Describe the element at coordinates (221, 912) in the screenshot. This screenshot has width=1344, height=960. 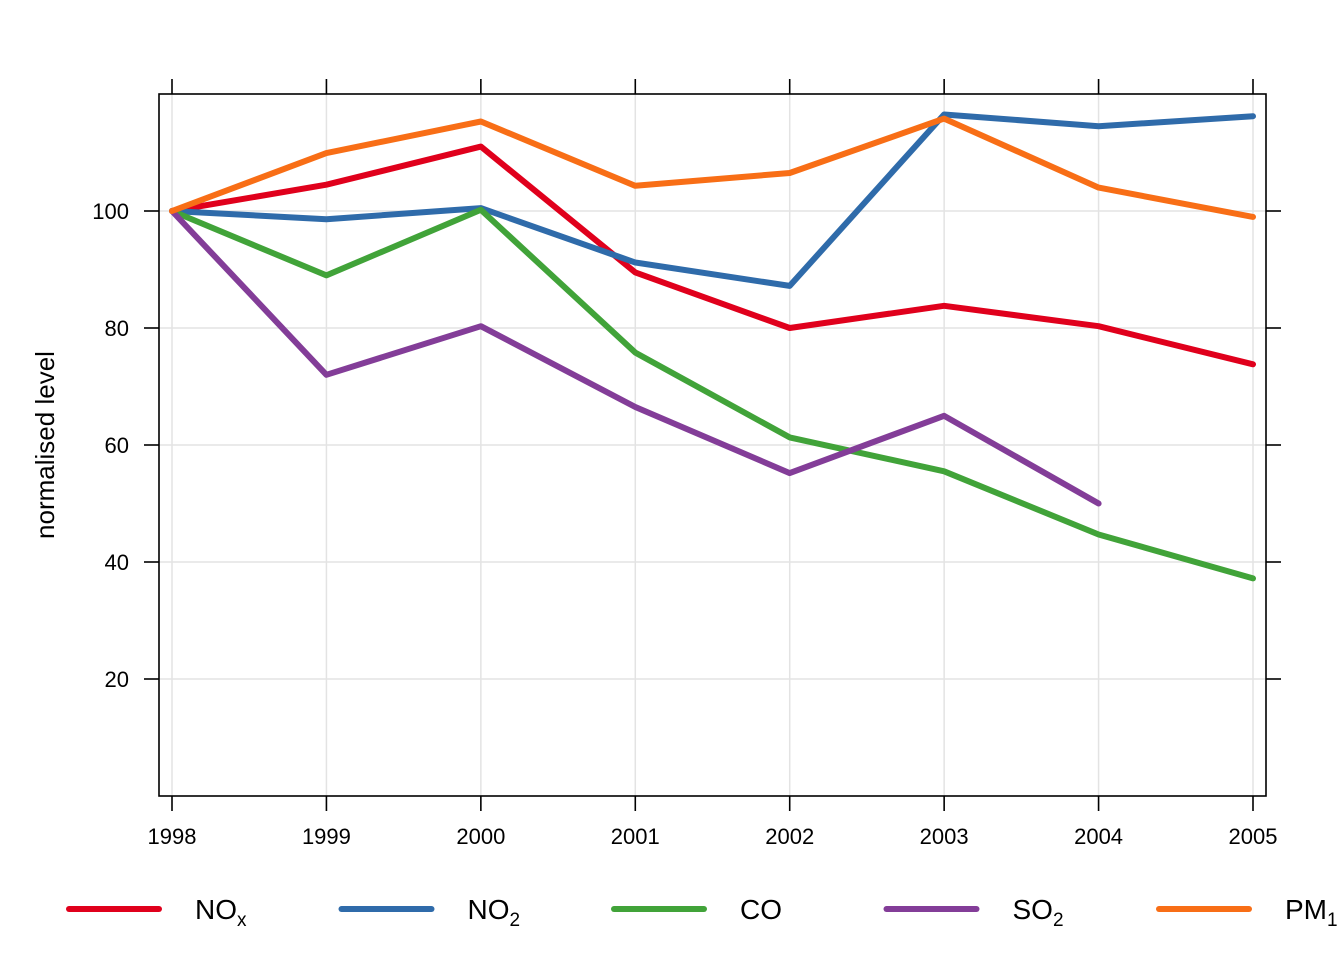
I see `legend-label: NOx` at that location.